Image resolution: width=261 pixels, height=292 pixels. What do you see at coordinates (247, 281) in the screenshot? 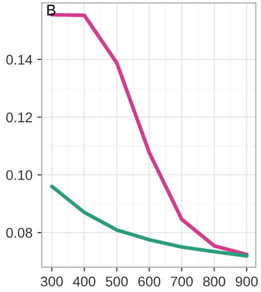
I see `x-tick-label: 900` at bounding box center [247, 281].